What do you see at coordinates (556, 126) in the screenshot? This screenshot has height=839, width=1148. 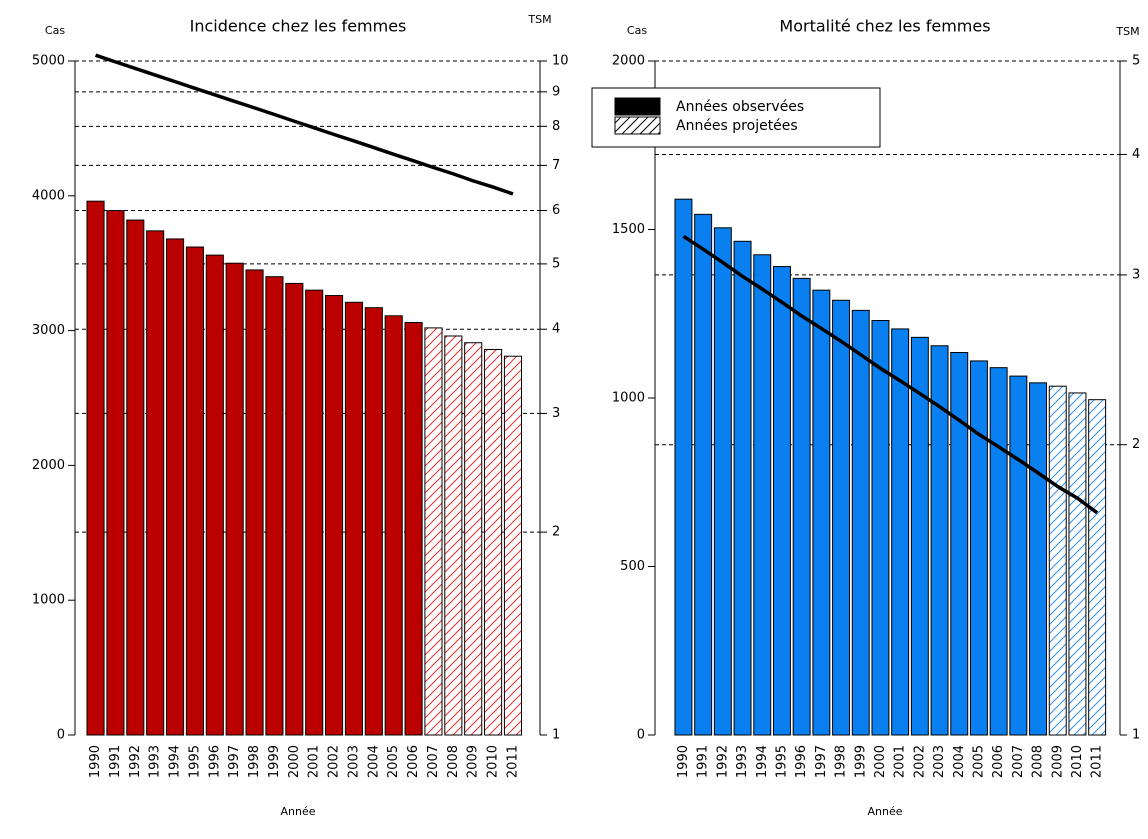 I see `y2-tick-label: 8` at bounding box center [556, 126].